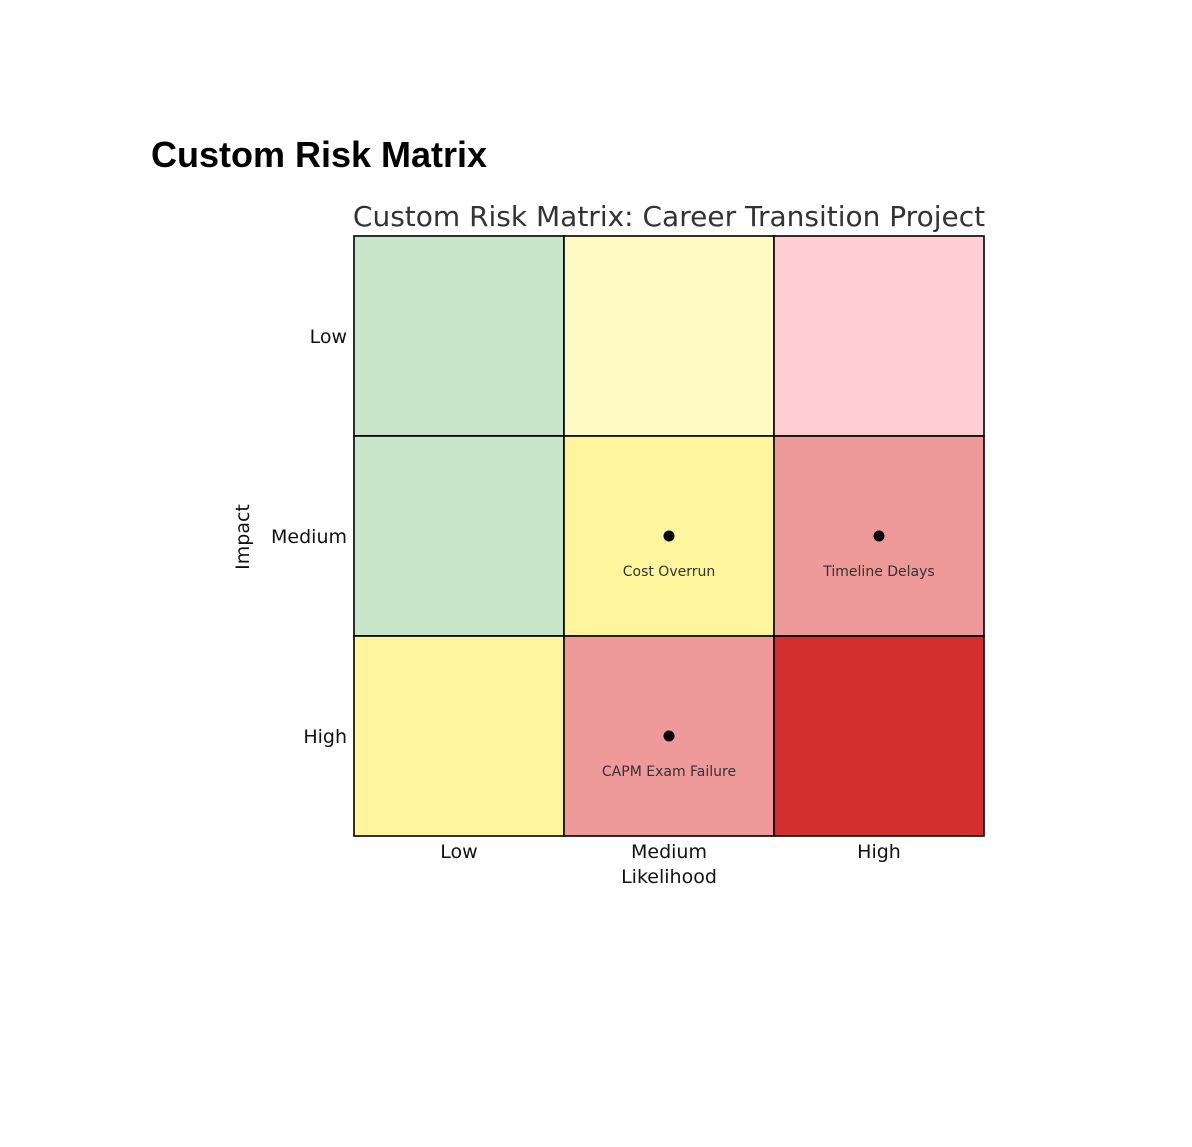 The image size is (1192, 1147). What do you see at coordinates (669, 852) in the screenshot?
I see `x-tick-label-medium: Medium` at bounding box center [669, 852].